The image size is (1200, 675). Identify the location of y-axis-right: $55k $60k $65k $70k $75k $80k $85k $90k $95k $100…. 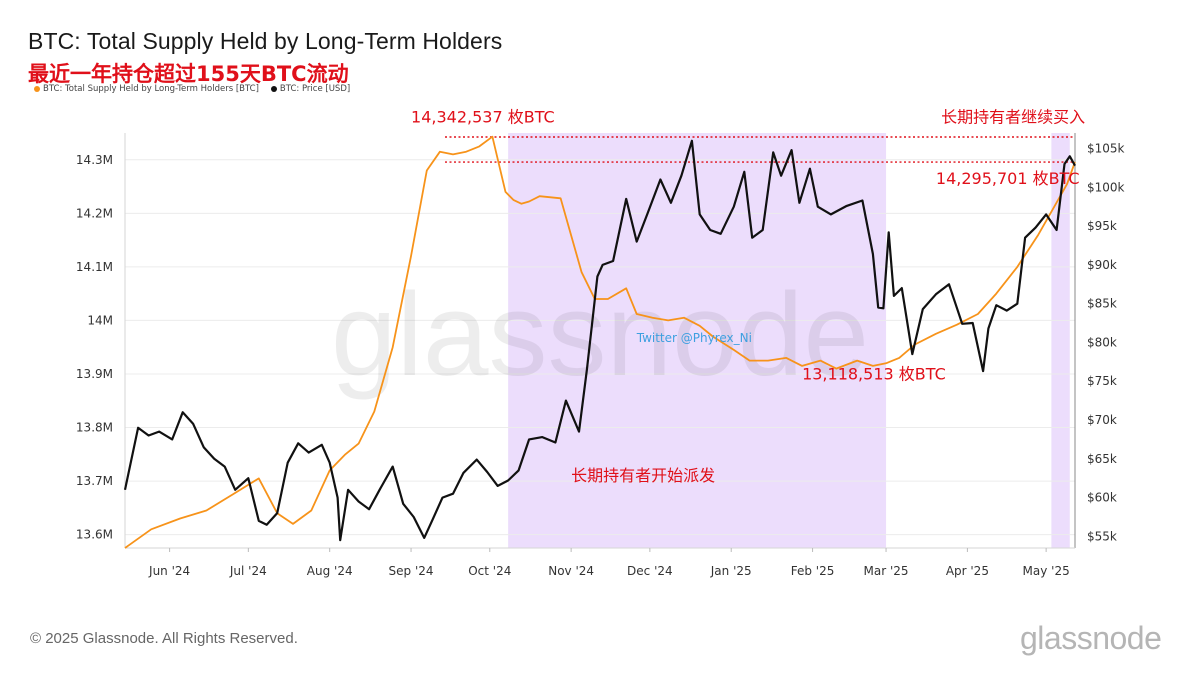
(1106, 343).